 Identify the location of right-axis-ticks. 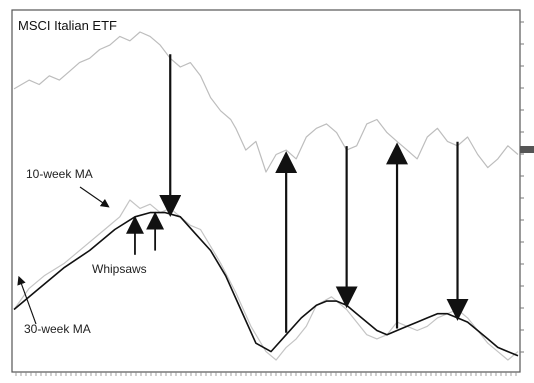
(522, 187).